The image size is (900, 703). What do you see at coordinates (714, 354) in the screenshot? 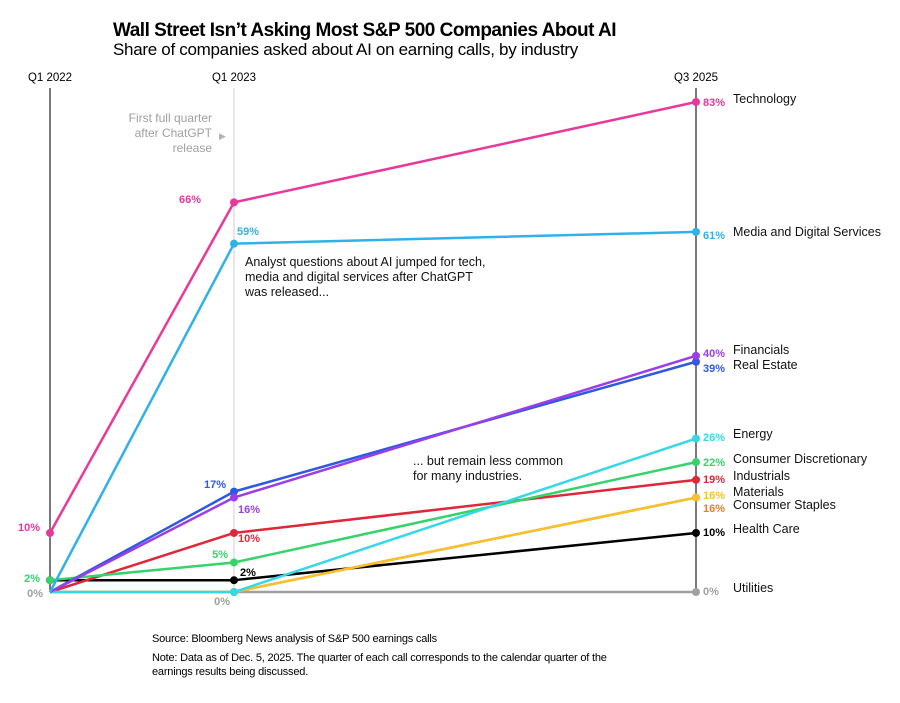
I see `end-value-label: 40%` at bounding box center [714, 354].